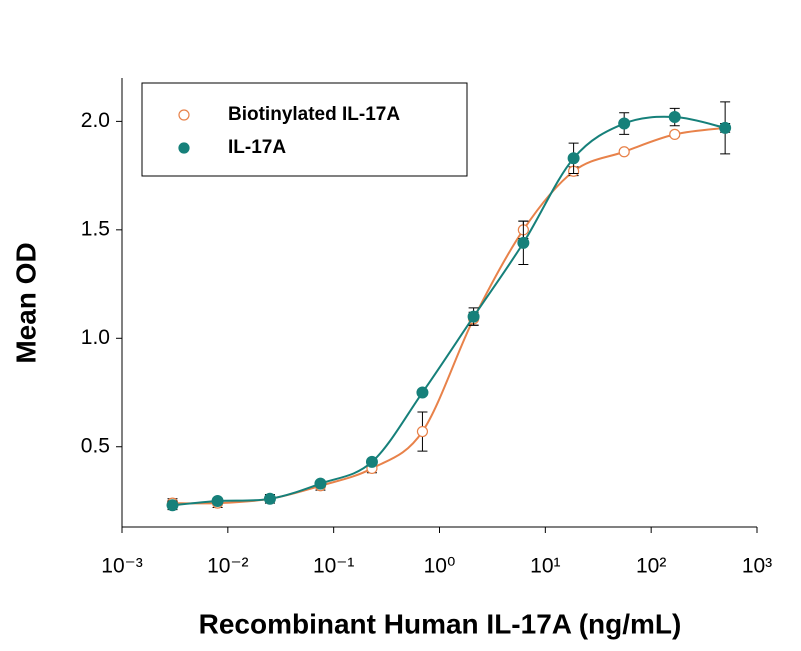 The image size is (801, 651). What do you see at coordinates (757, 566) in the screenshot?
I see `x-tick-label: 10³` at bounding box center [757, 566].